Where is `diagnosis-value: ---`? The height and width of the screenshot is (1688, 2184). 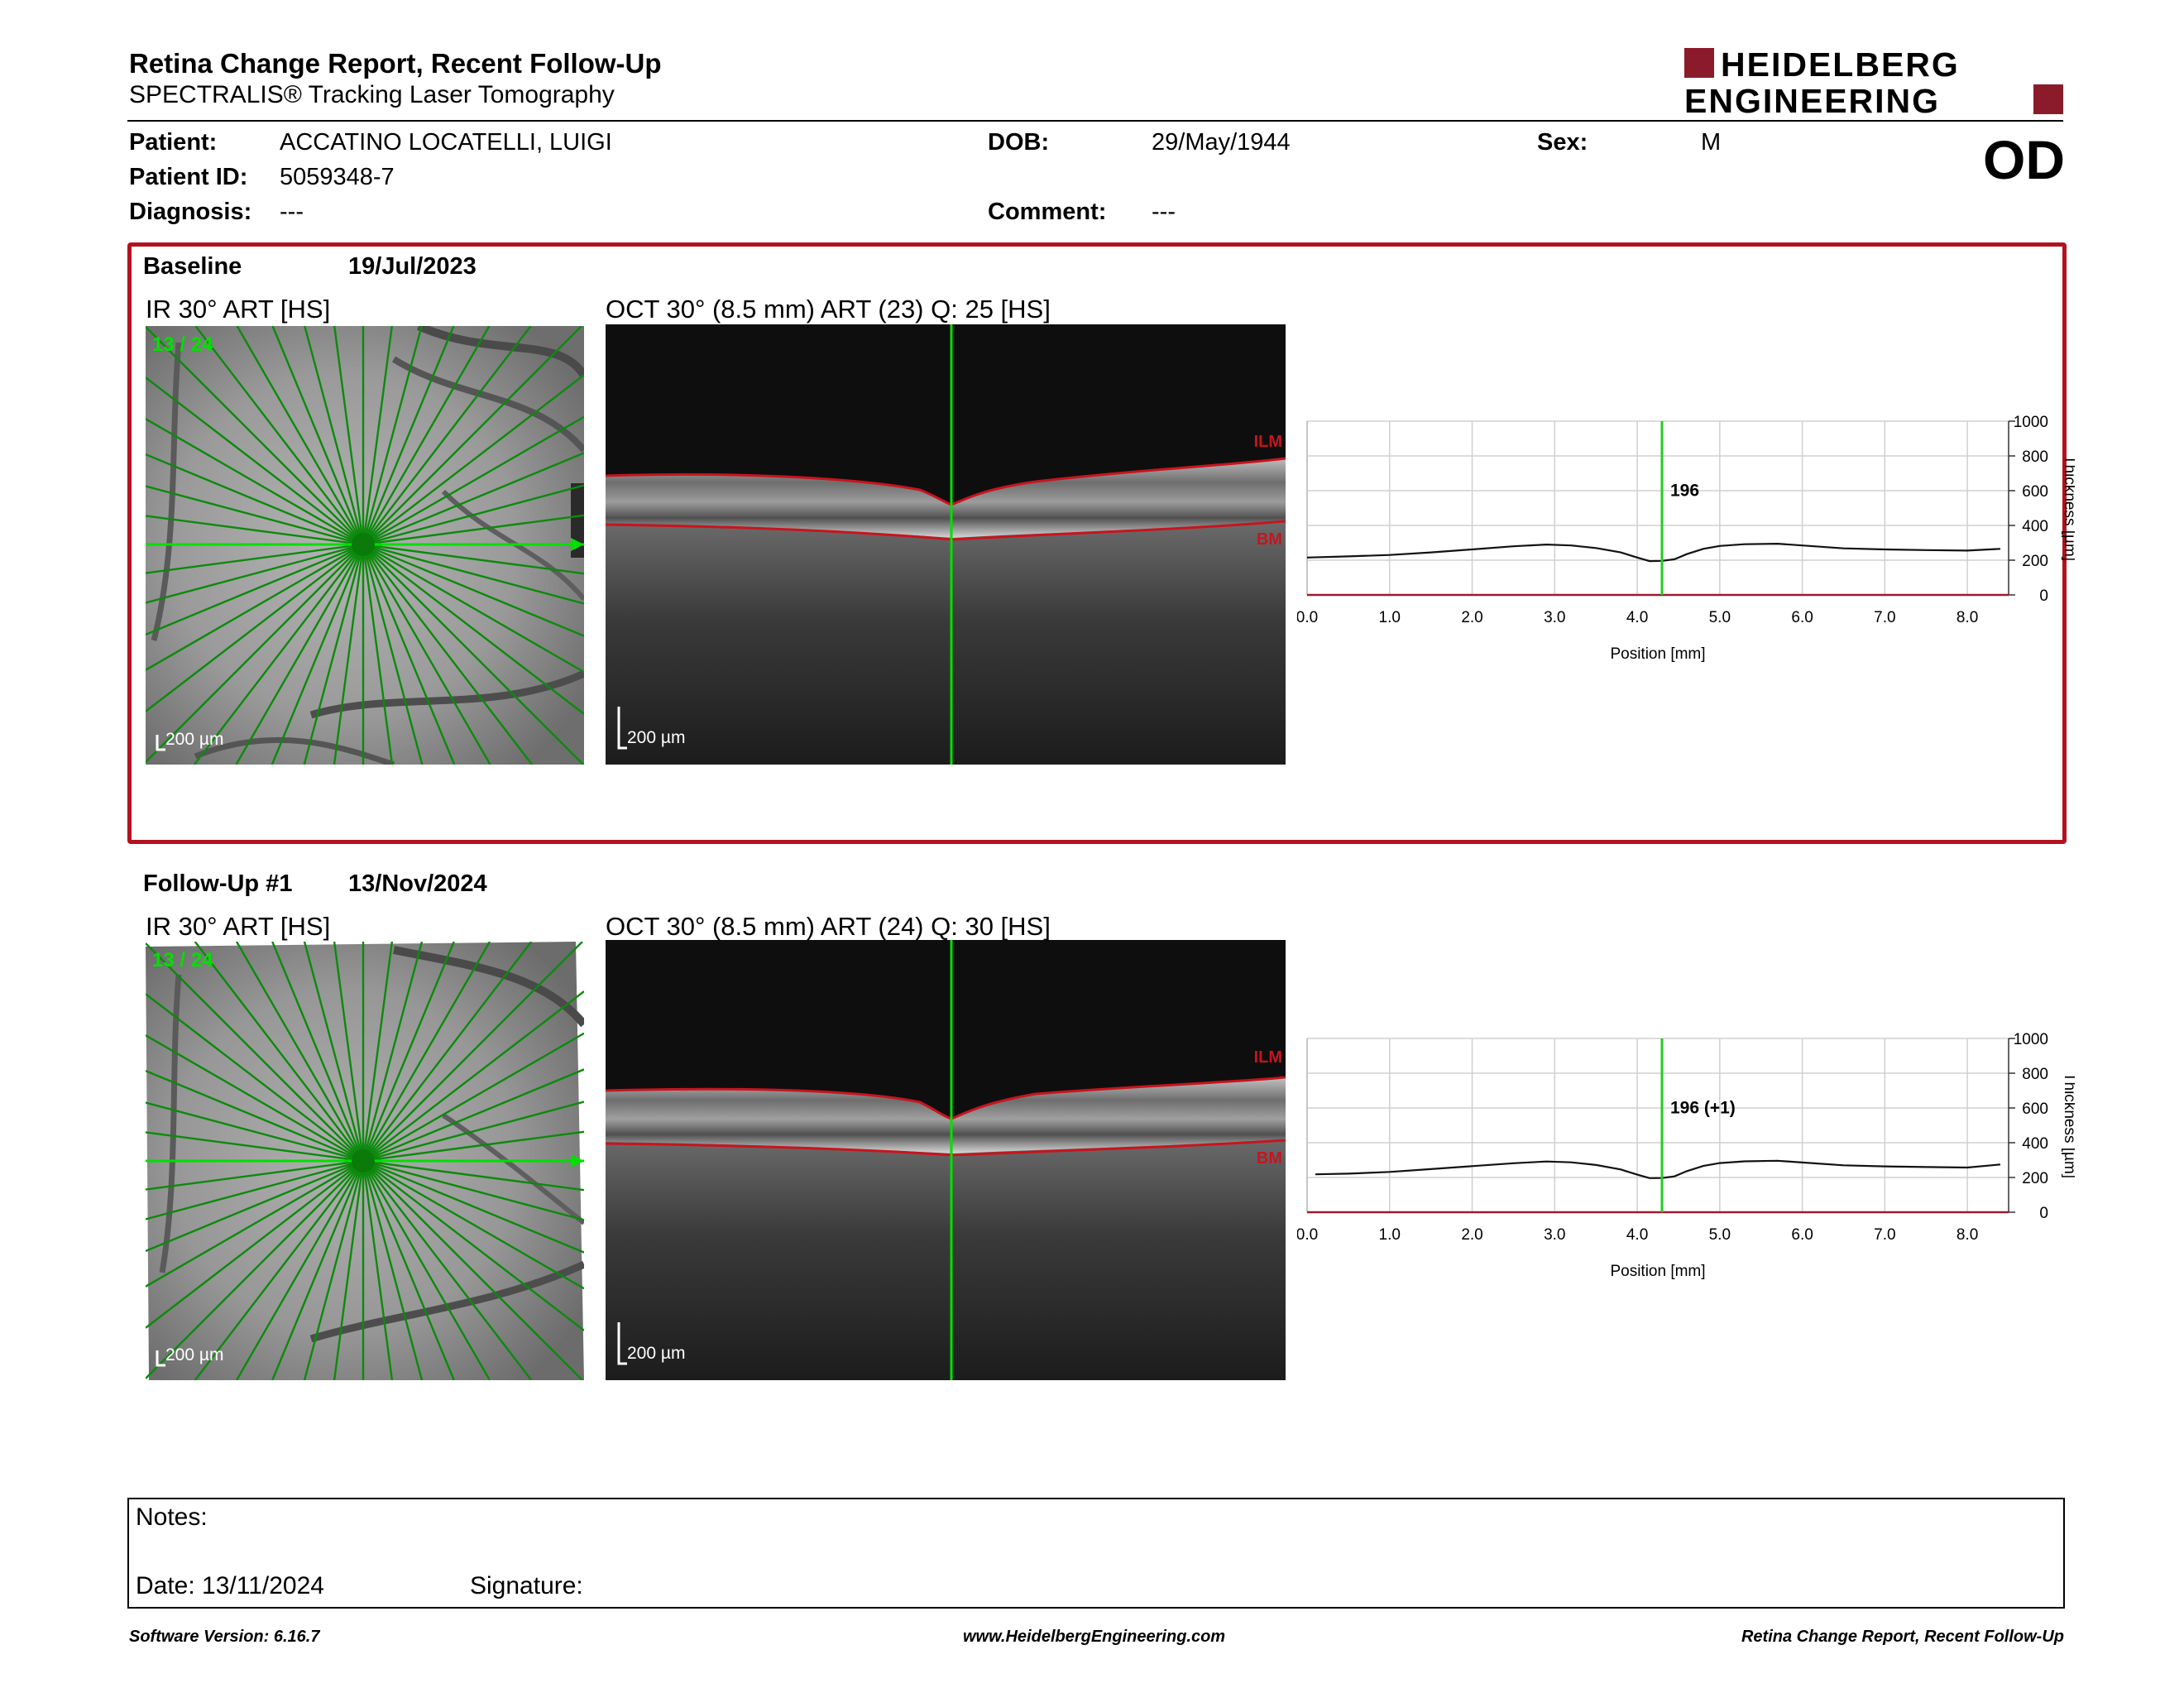 diagnosis-value: --- is located at coordinates (292, 212).